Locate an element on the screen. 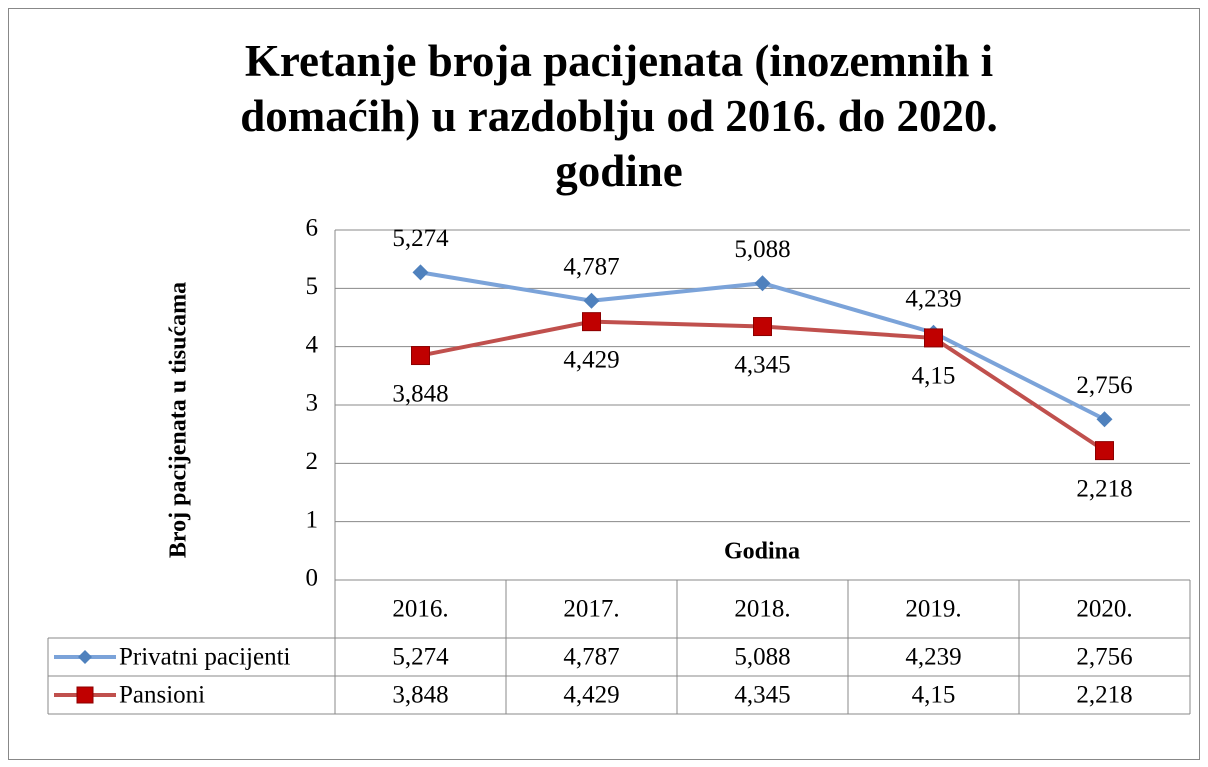  x-tick-label: 2017. is located at coordinates (591, 609).